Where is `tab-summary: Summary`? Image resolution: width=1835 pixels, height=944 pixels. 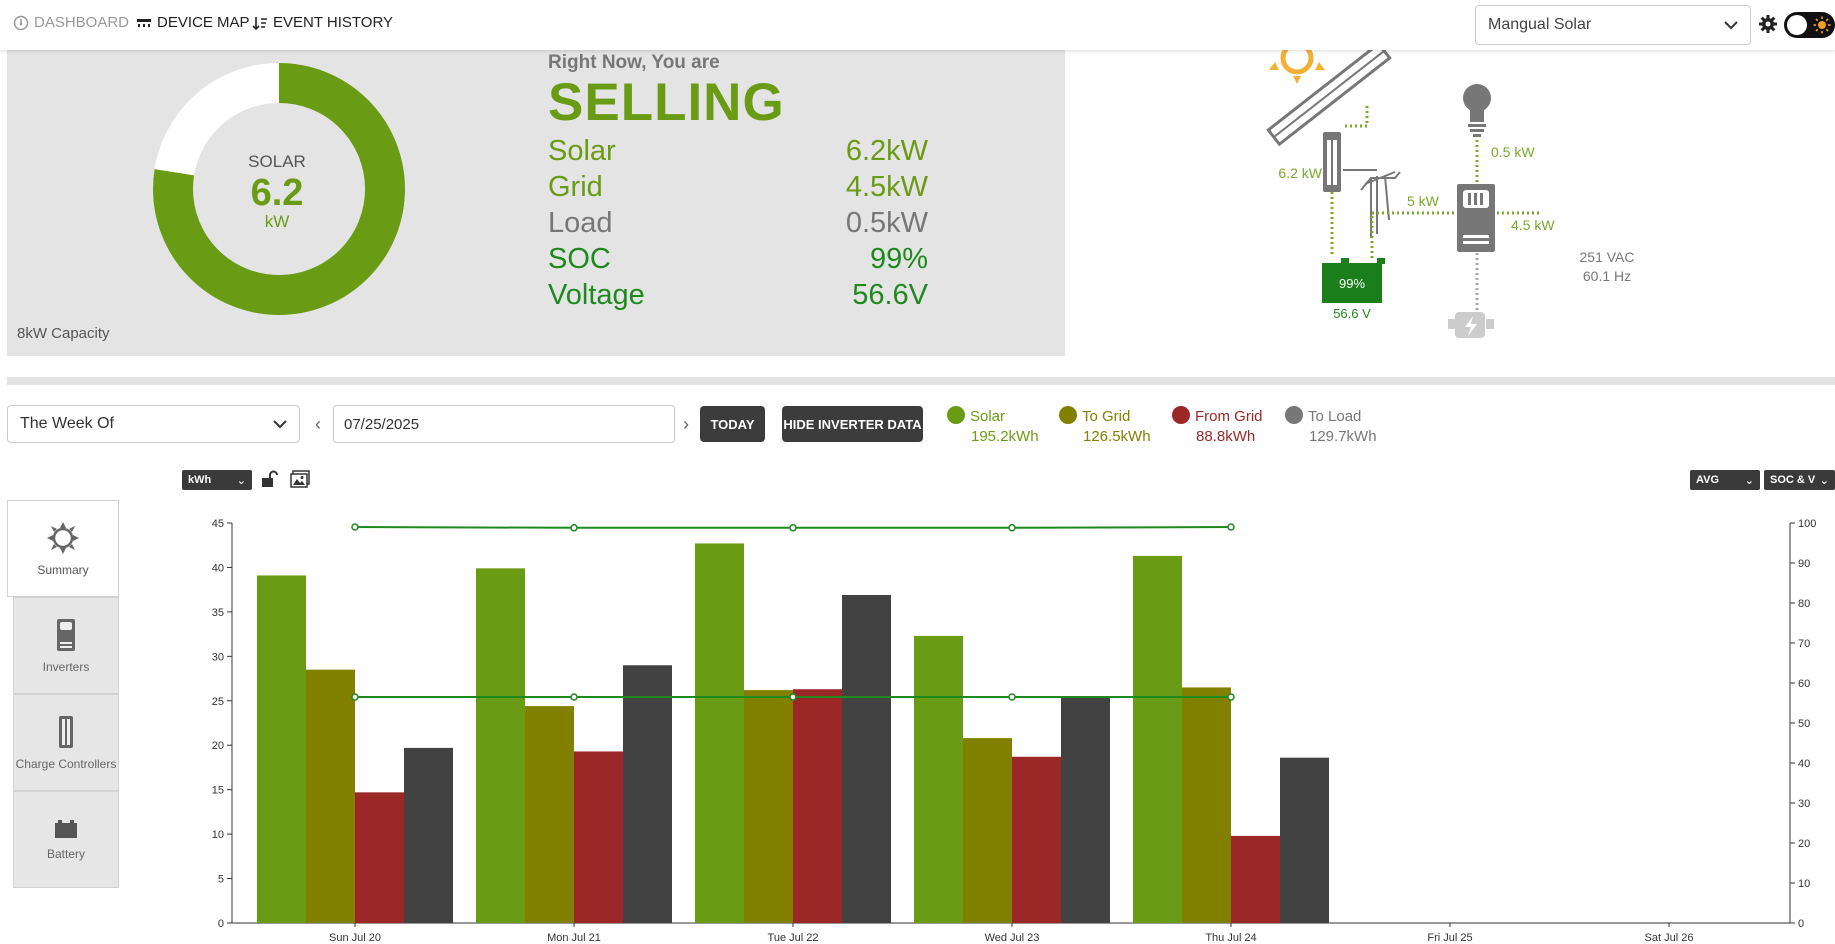
tab-summary: Summary is located at coordinates (63, 548).